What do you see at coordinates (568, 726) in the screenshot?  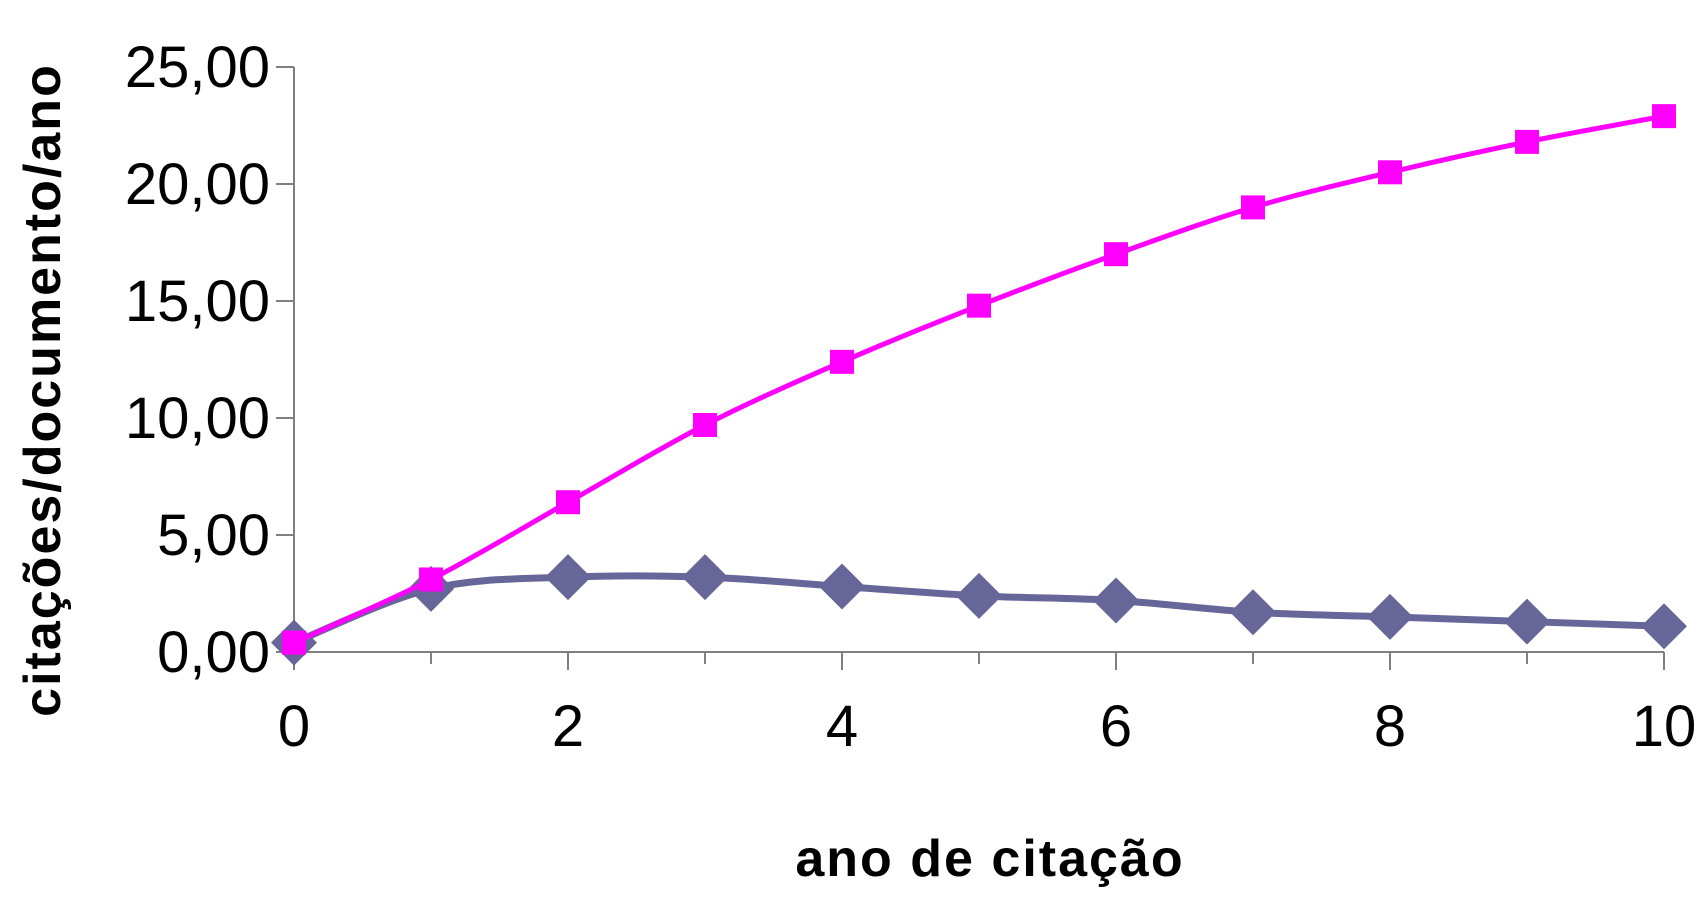 I see `x-tick-label: 2` at bounding box center [568, 726].